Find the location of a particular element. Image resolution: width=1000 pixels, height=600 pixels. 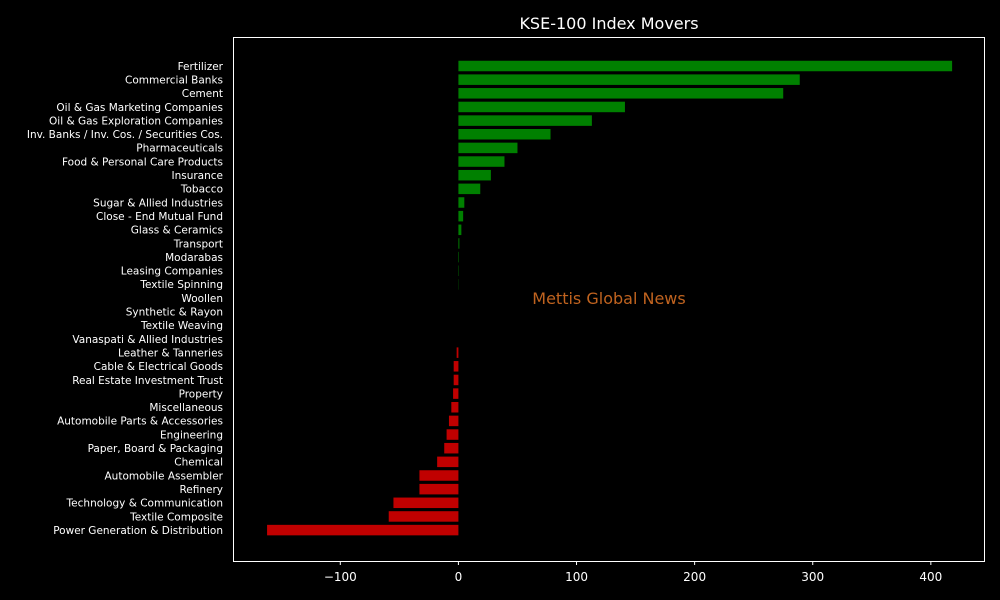

category-label: Textile Spinning is located at coordinates (181, 285).